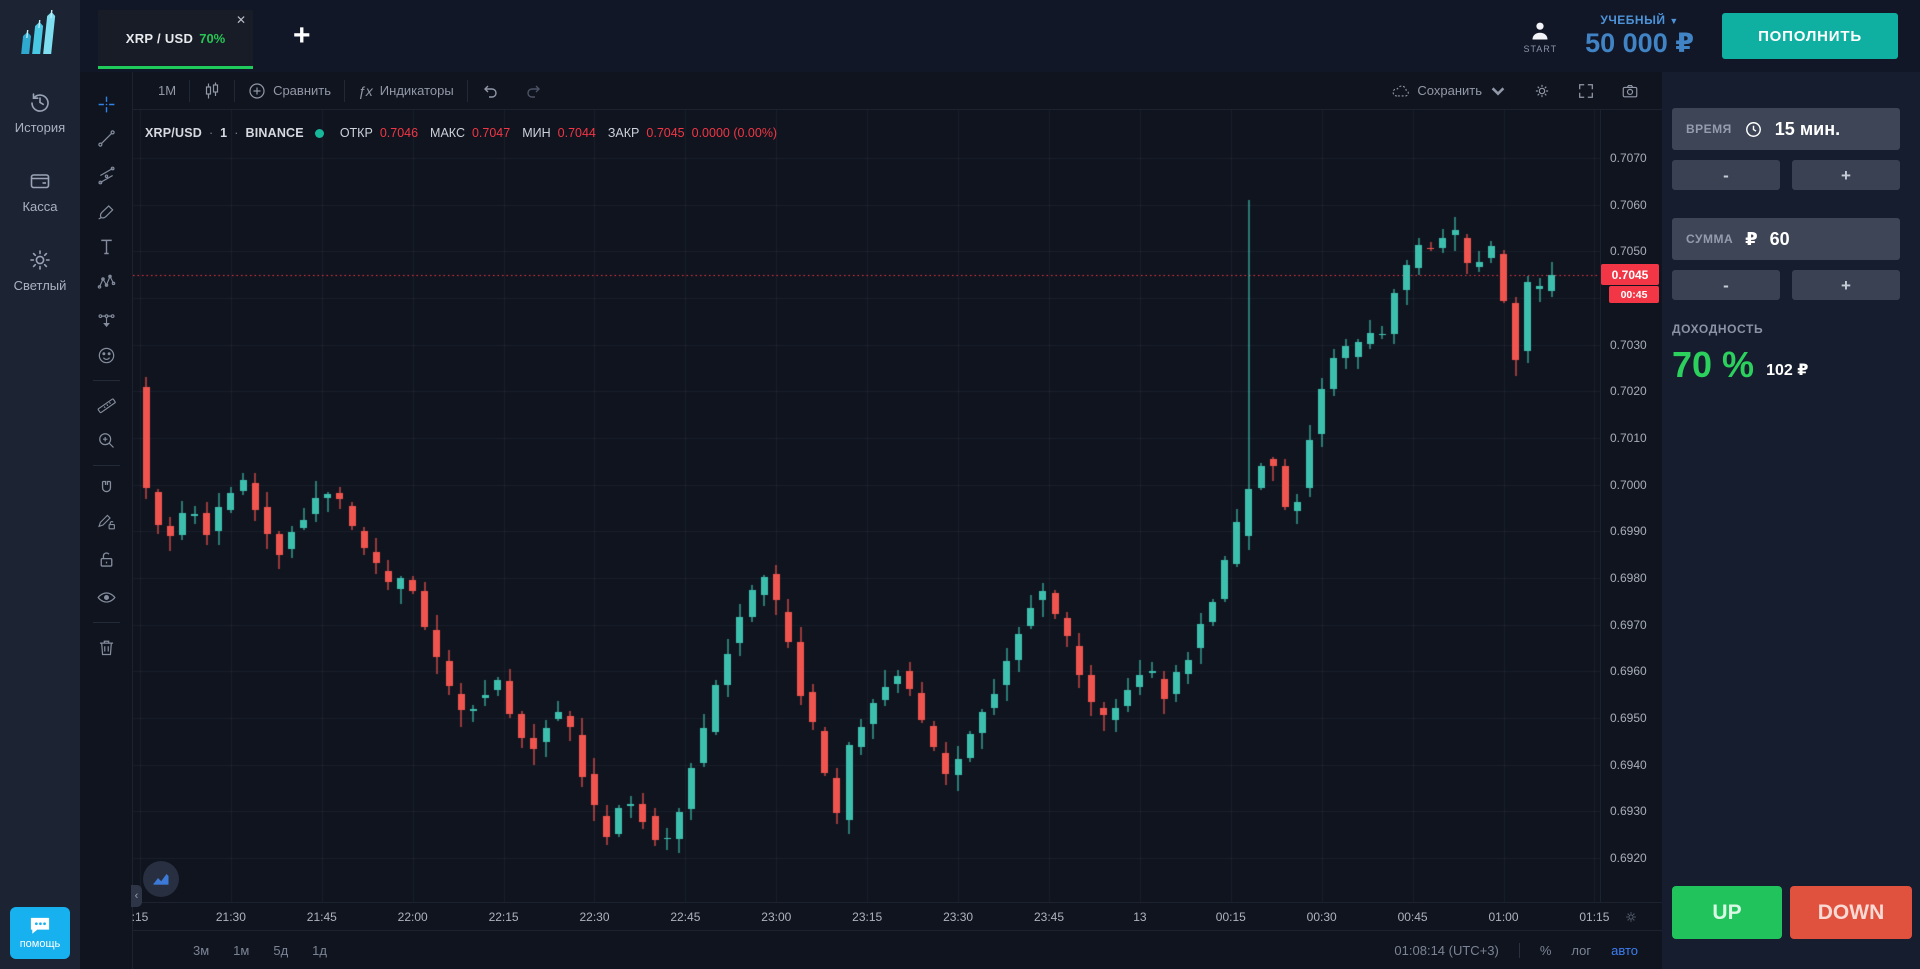 This screenshot has height=969, width=1920. I want to click on screenshot-button, so click(1630, 91).